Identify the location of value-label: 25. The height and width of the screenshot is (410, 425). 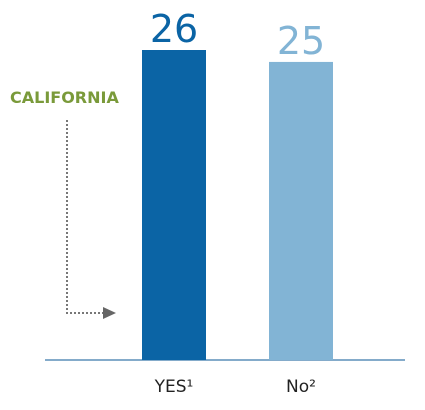
(301, 41).